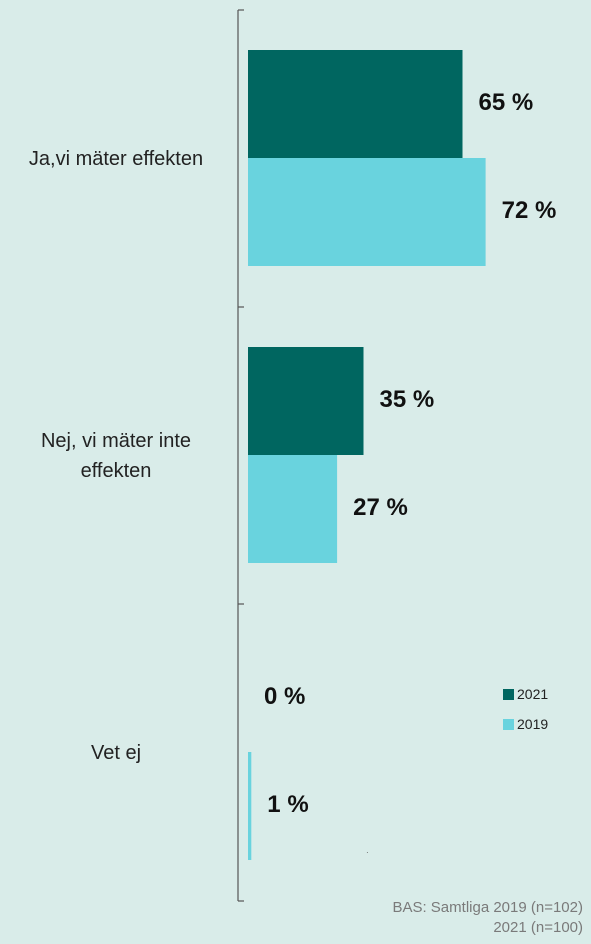 The height and width of the screenshot is (944, 591). I want to click on legend-item-2019: 2019, so click(525, 724).